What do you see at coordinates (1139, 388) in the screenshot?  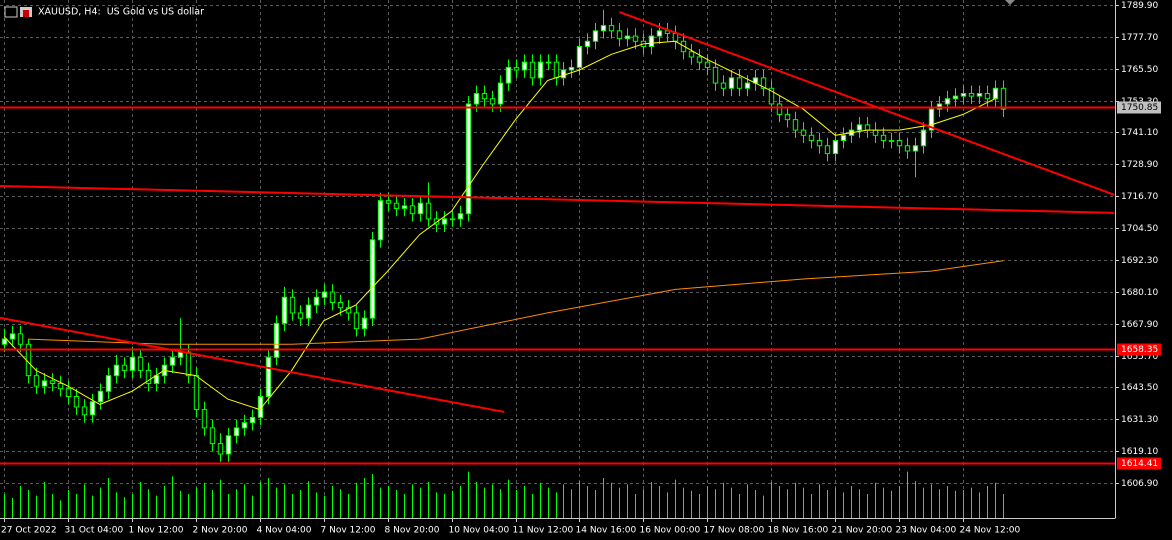 I see `y-tick-label: 1643.50` at bounding box center [1139, 388].